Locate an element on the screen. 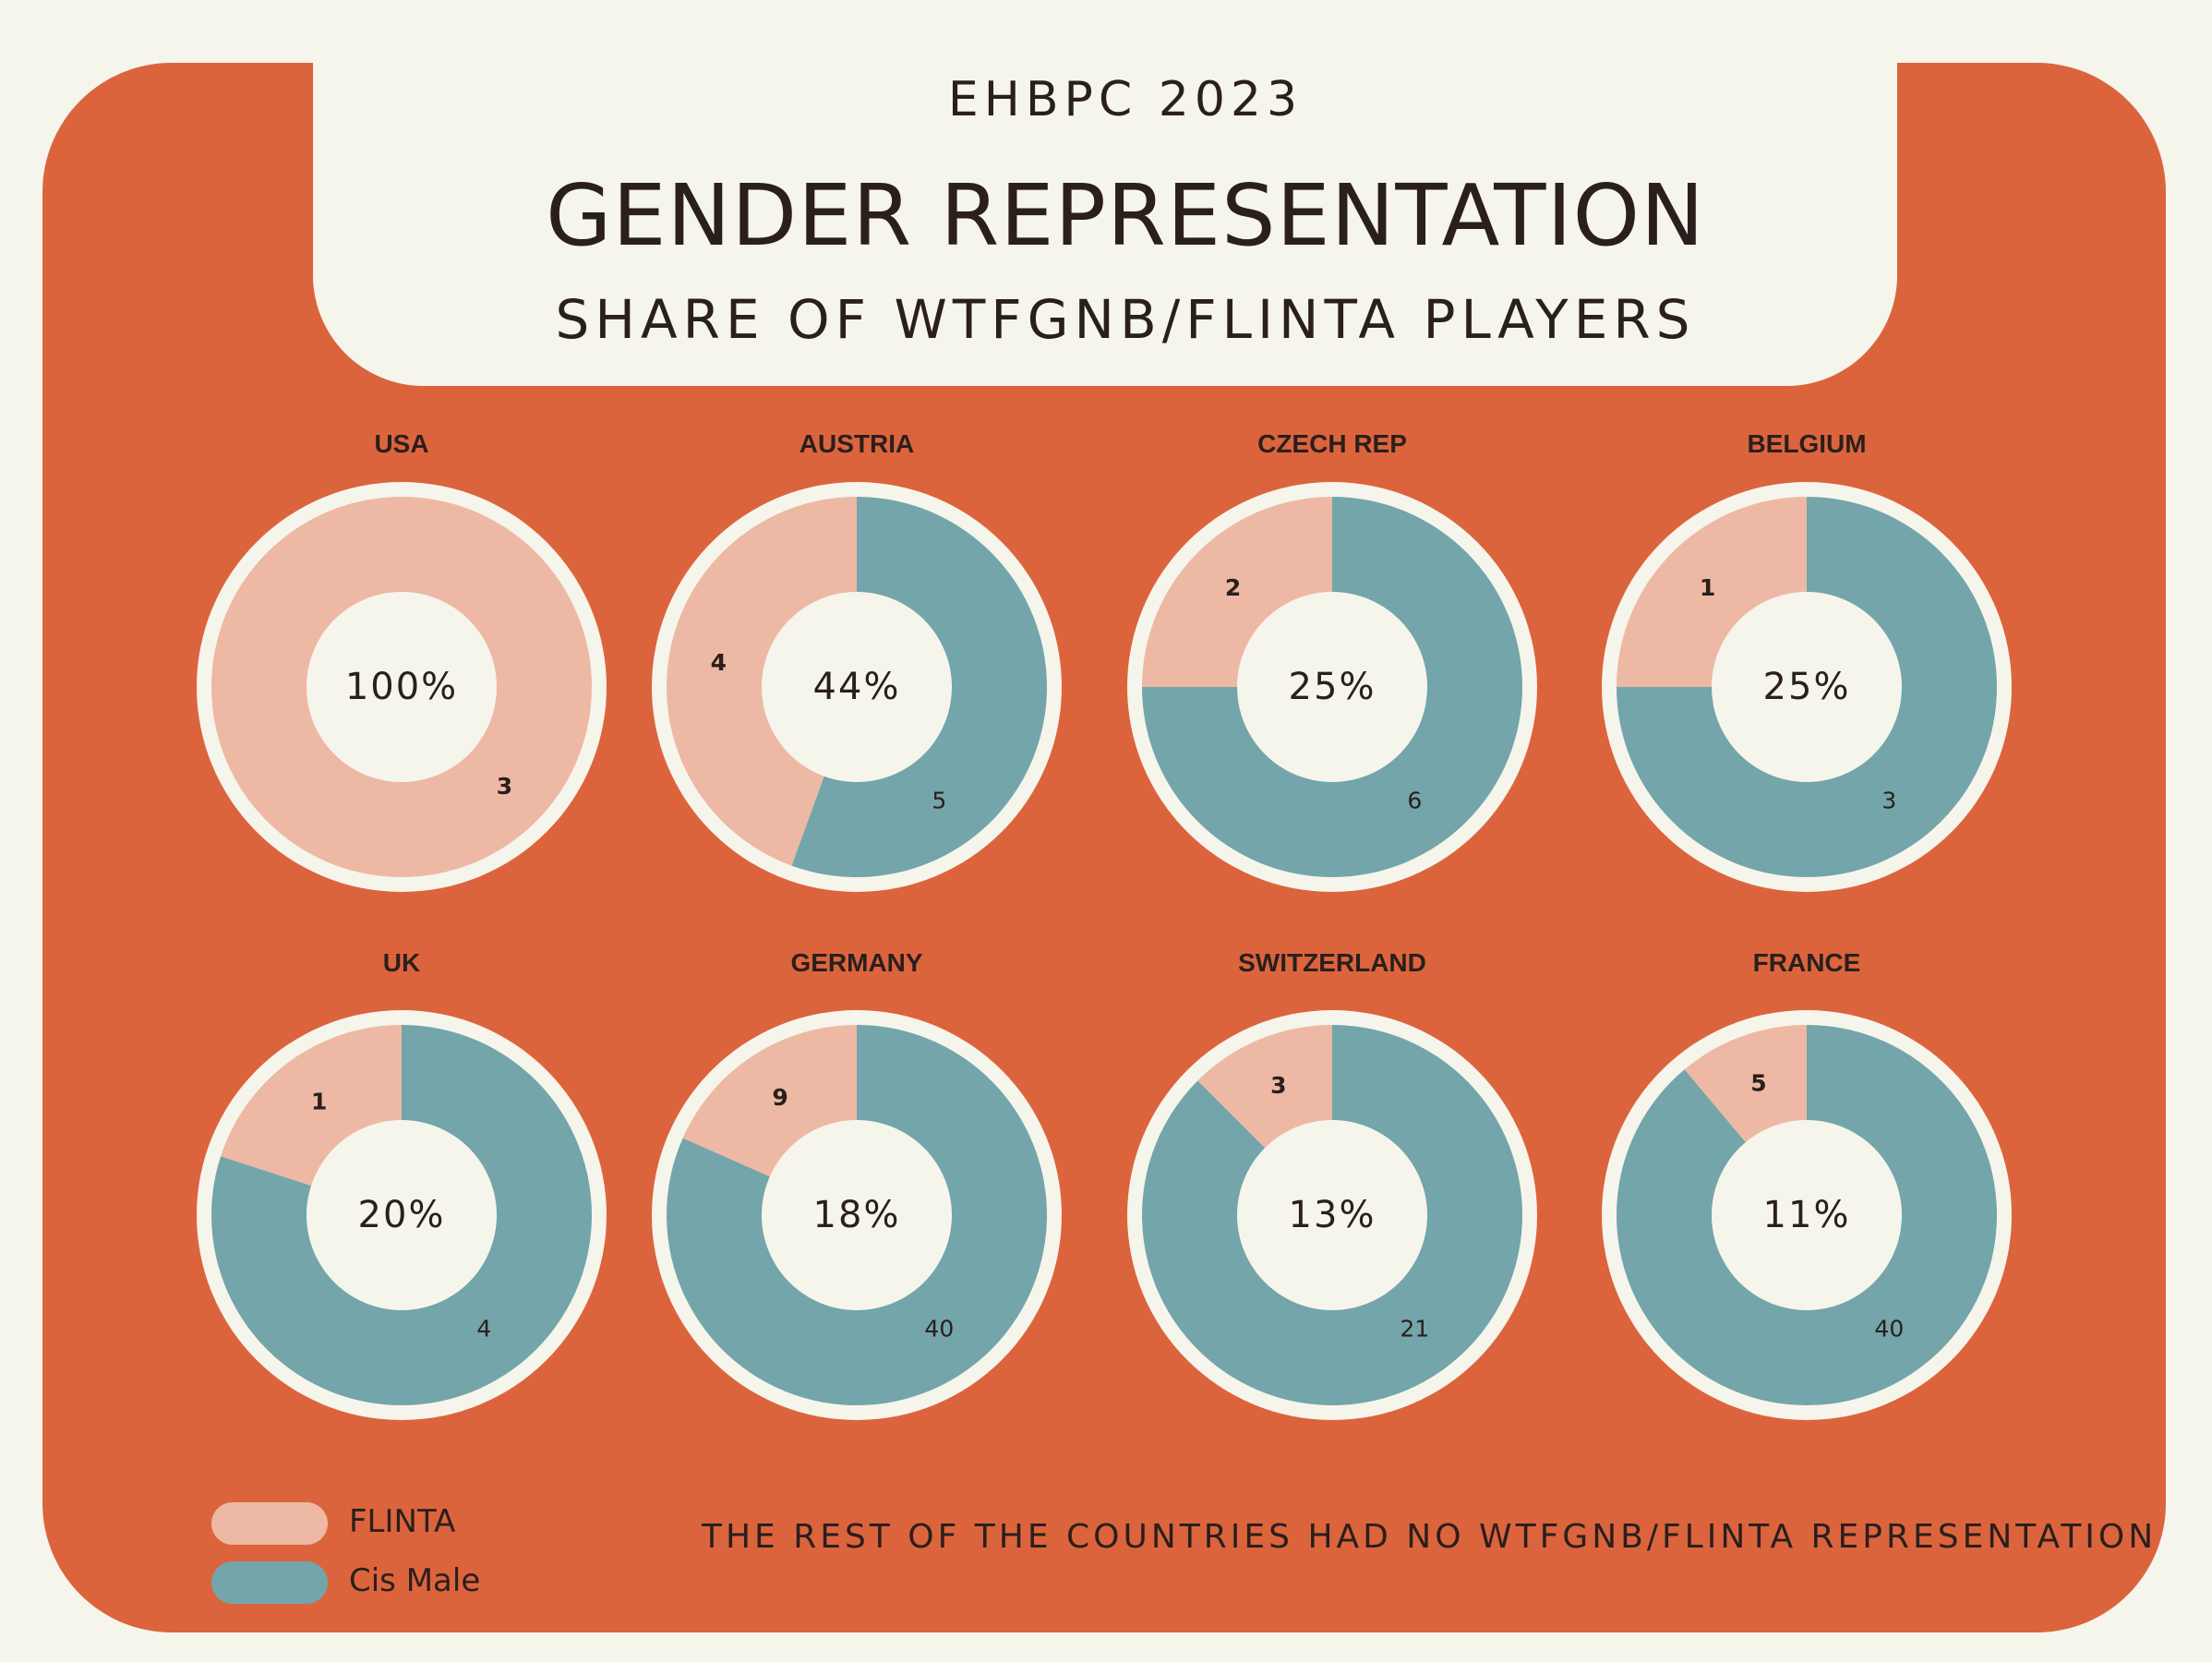 The width and height of the screenshot is (2212, 1662). percent-label: 44% is located at coordinates (857, 687).